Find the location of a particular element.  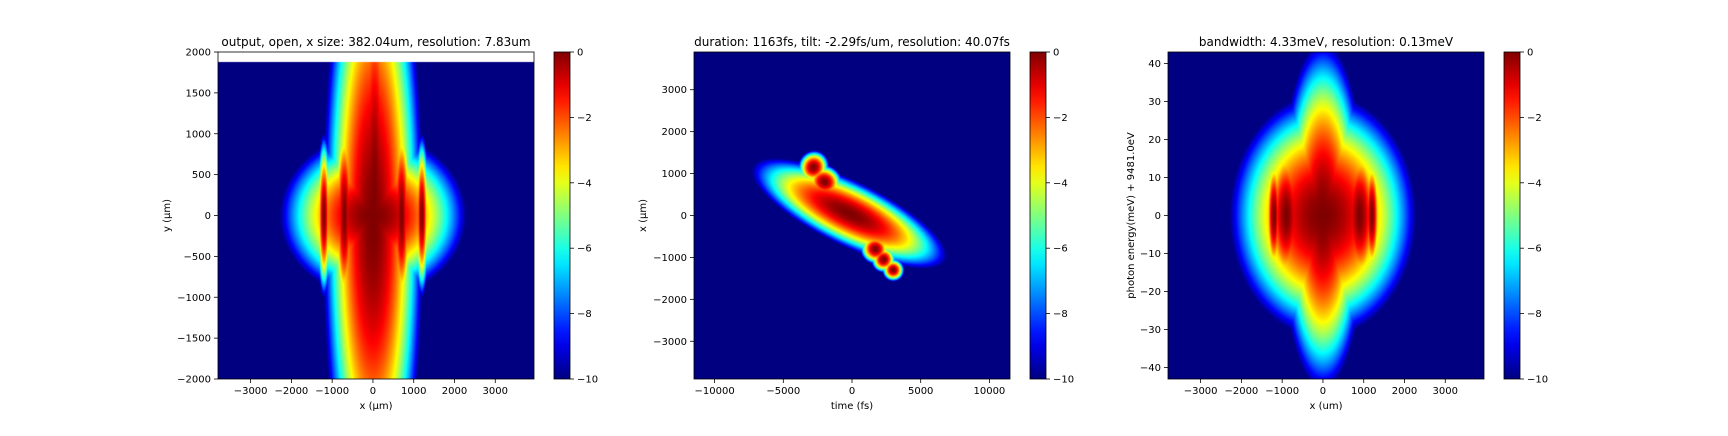

x-tick-label: −10000 is located at coordinates (715, 391).